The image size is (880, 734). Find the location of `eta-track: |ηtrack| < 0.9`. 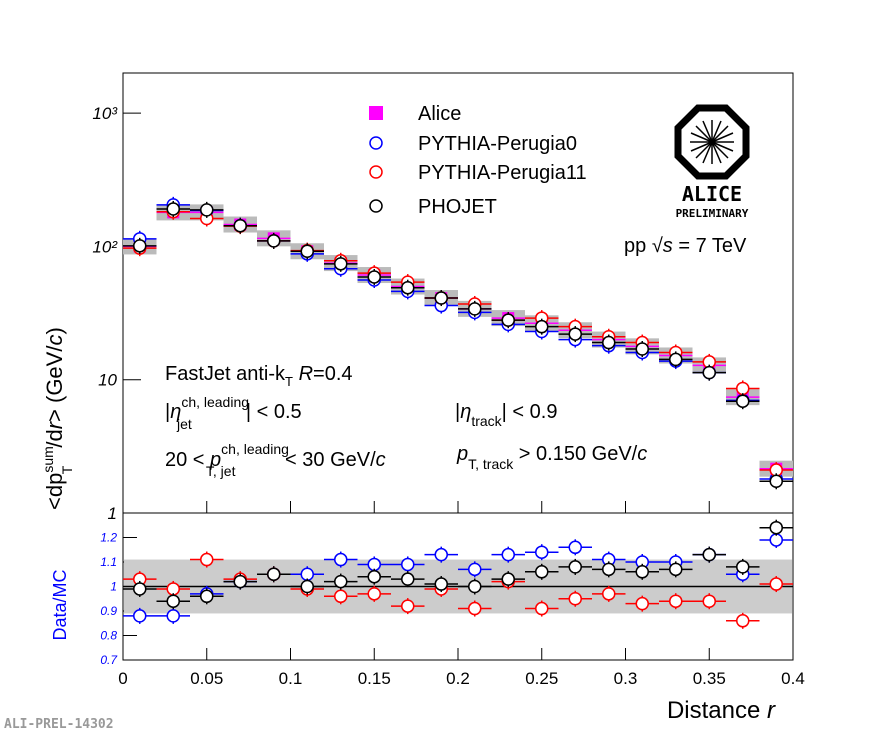

eta-track: |ηtrack| < 0.9 is located at coordinates (506, 415).